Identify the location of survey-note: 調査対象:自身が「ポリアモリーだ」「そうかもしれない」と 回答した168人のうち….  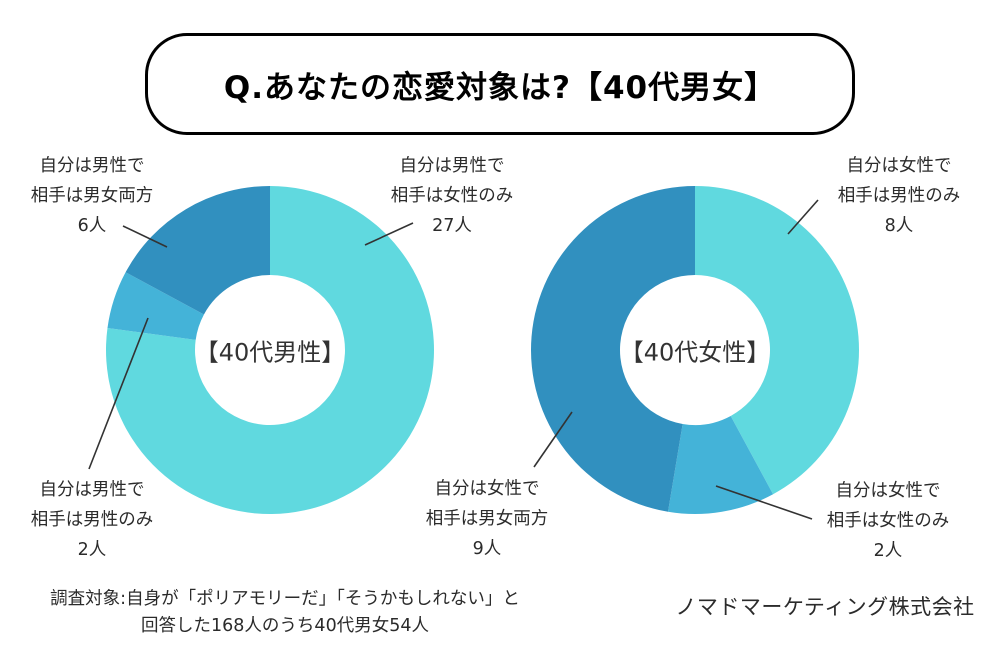
(285, 613).